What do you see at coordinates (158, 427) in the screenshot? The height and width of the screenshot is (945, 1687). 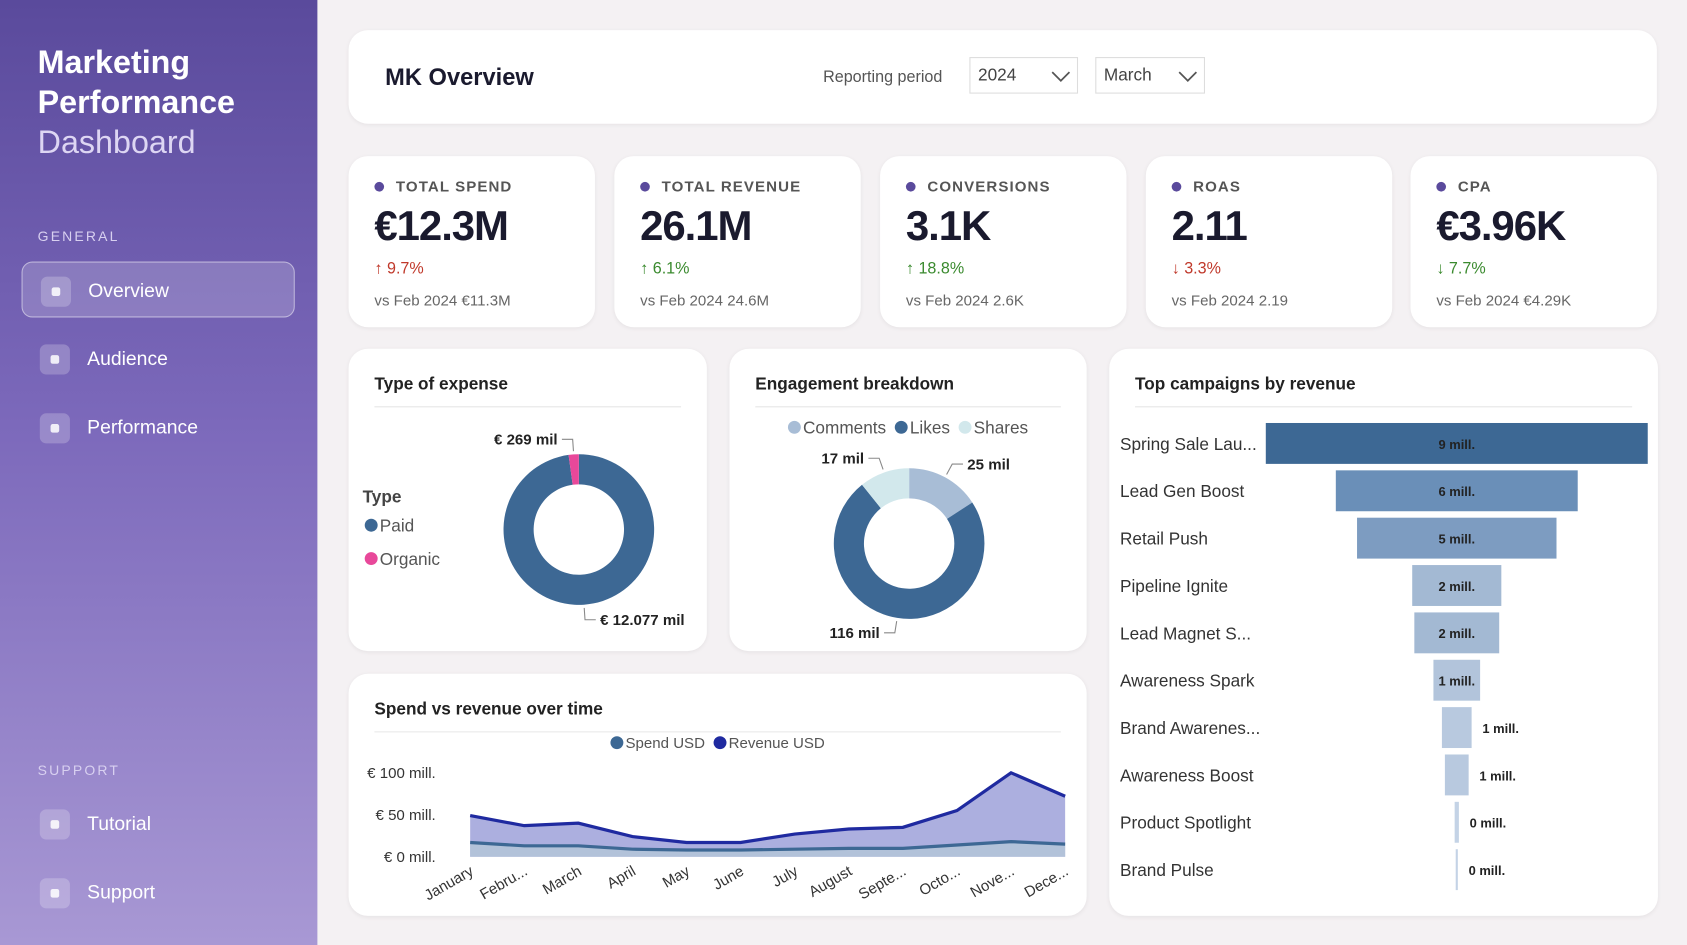 I see `nav-item: Performance` at bounding box center [158, 427].